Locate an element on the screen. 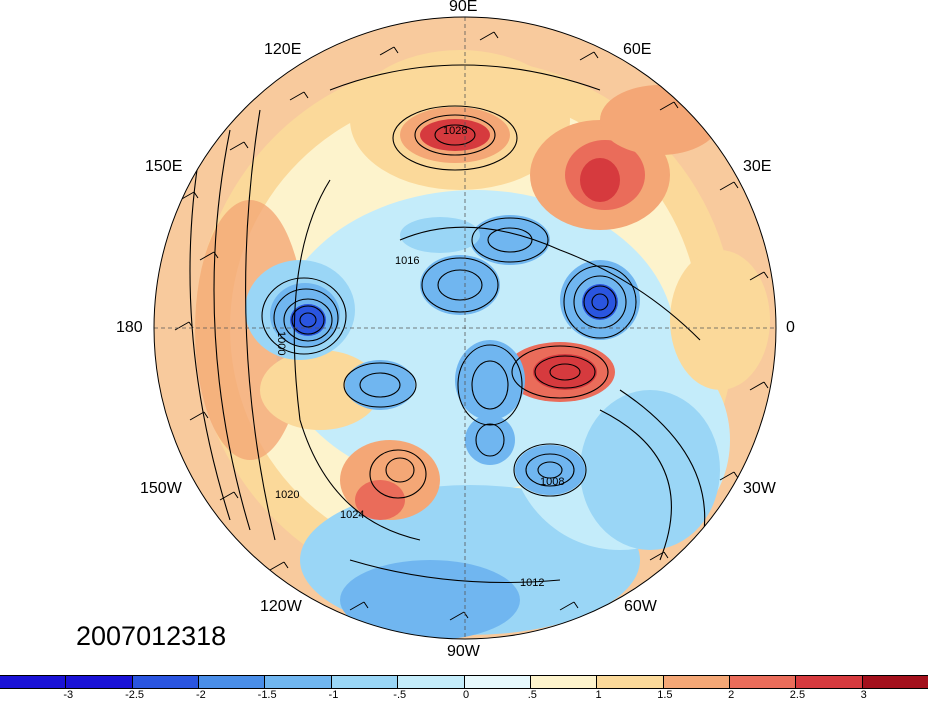 The height and width of the screenshot is (702, 928). colorbar-tick-label: 2 is located at coordinates (731, 695).